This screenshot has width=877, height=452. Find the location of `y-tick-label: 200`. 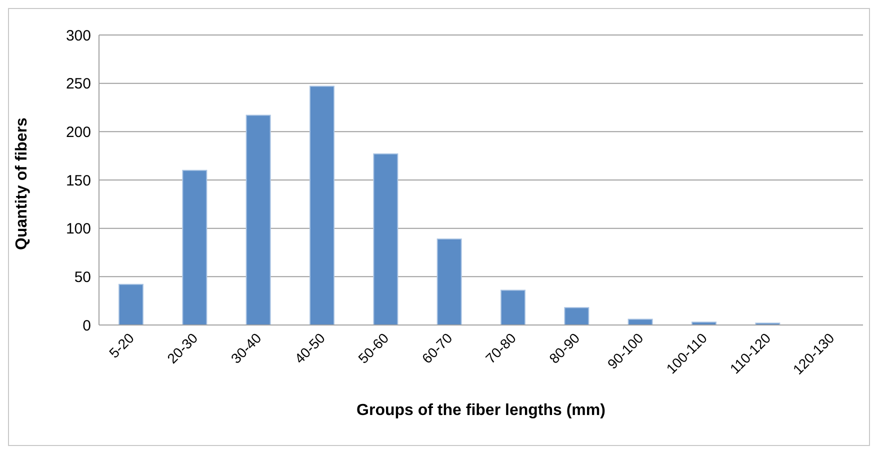

y-tick-label: 200 is located at coordinates (78, 132).